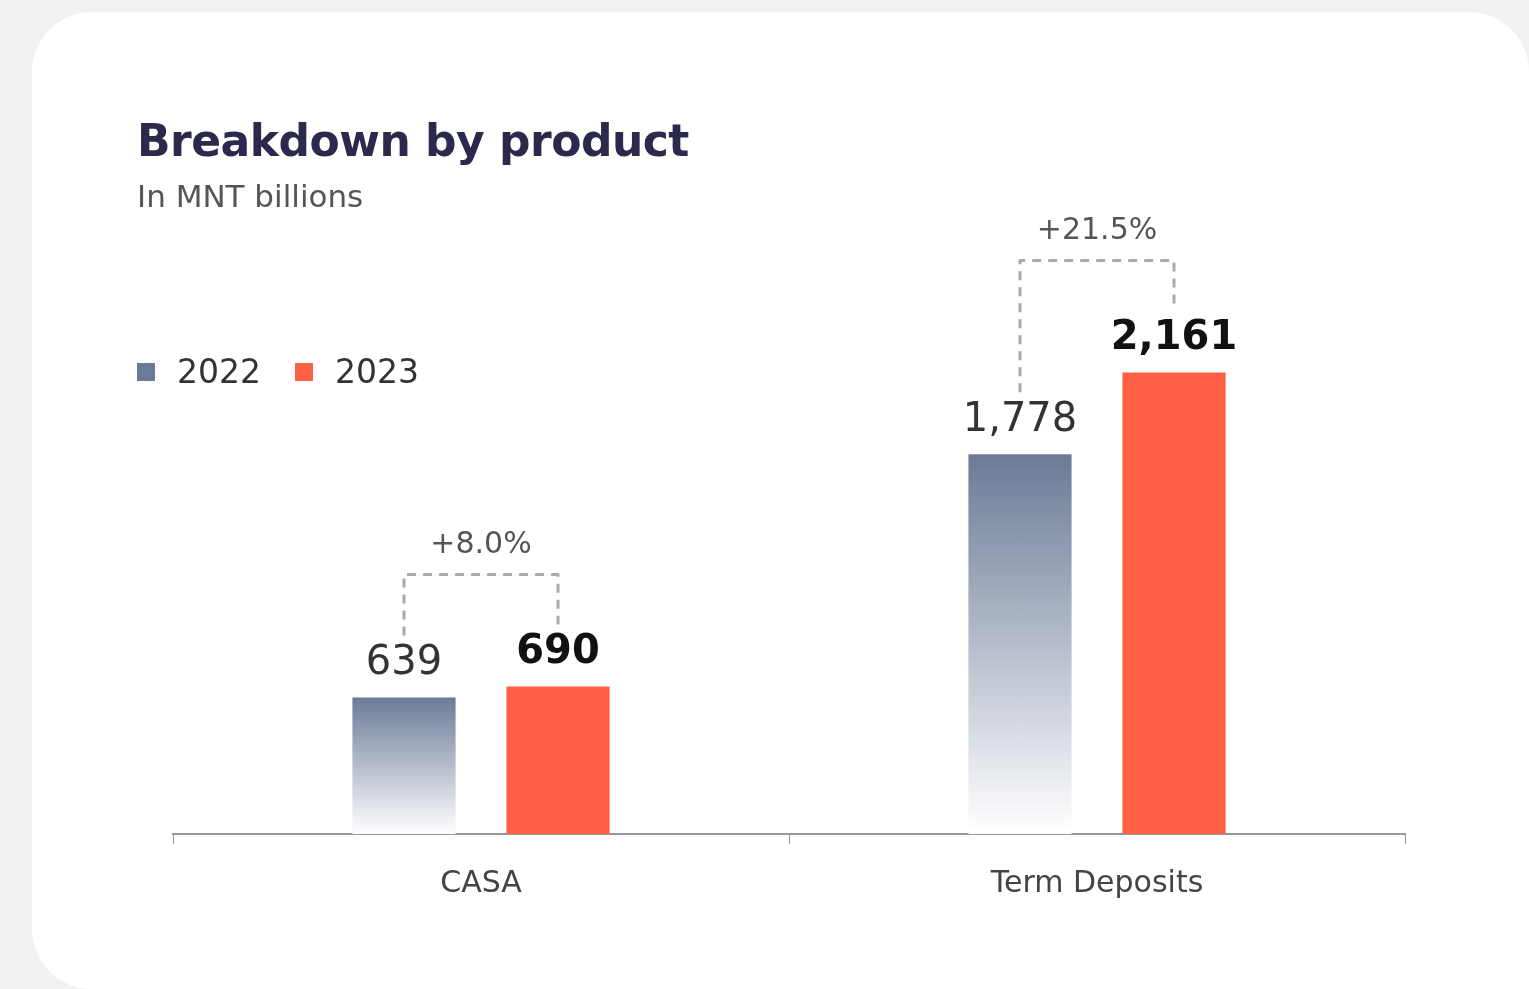 The height and width of the screenshot is (989, 1529). I want to click on annotation: +8.0%, so click(481, 543).